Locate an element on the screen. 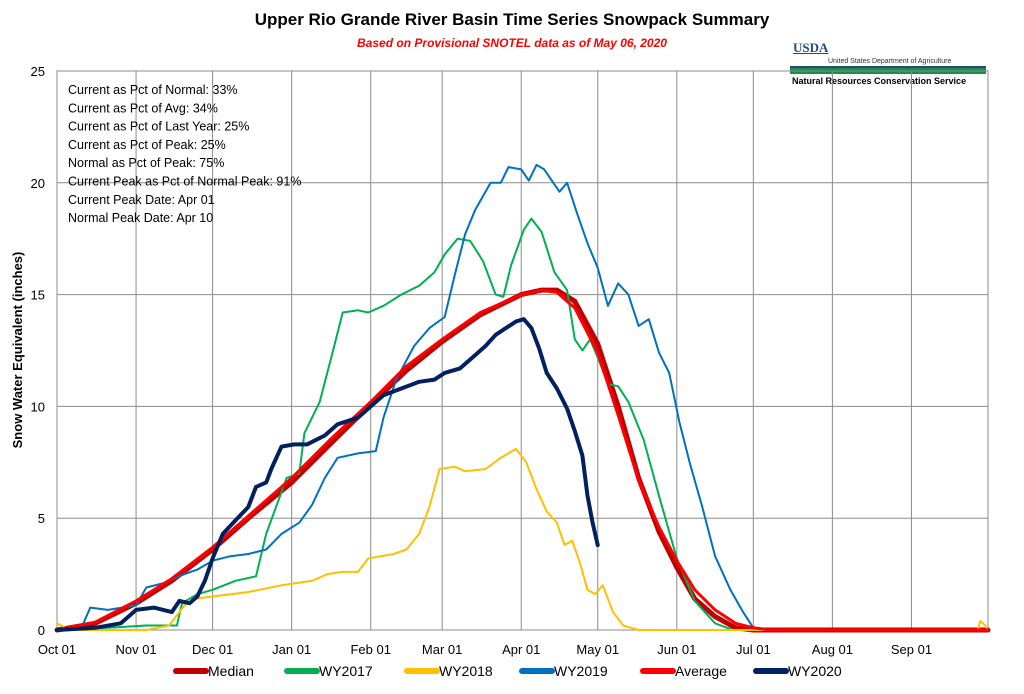  nrcs-text: Natural Resources Conservation Service is located at coordinates (879, 81).